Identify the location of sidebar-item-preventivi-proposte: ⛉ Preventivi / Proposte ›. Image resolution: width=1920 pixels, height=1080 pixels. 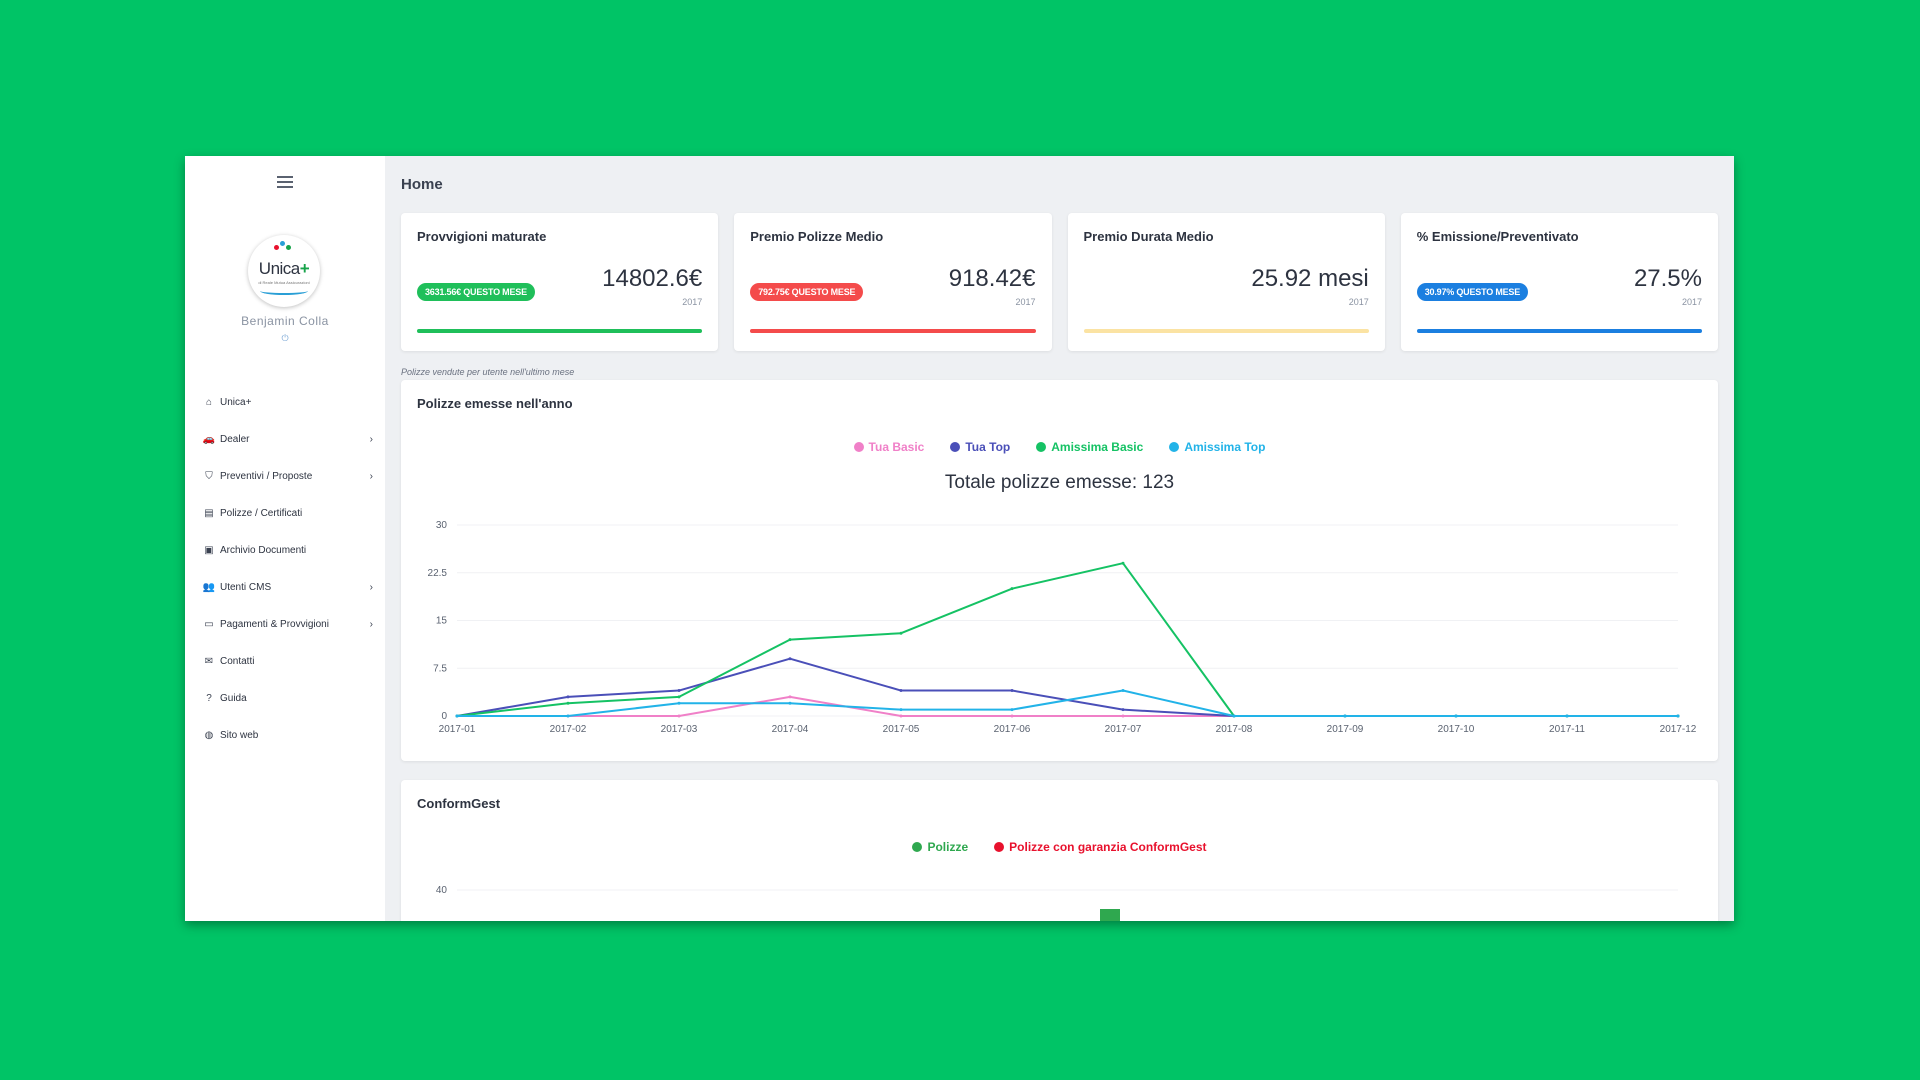
(288, 476).